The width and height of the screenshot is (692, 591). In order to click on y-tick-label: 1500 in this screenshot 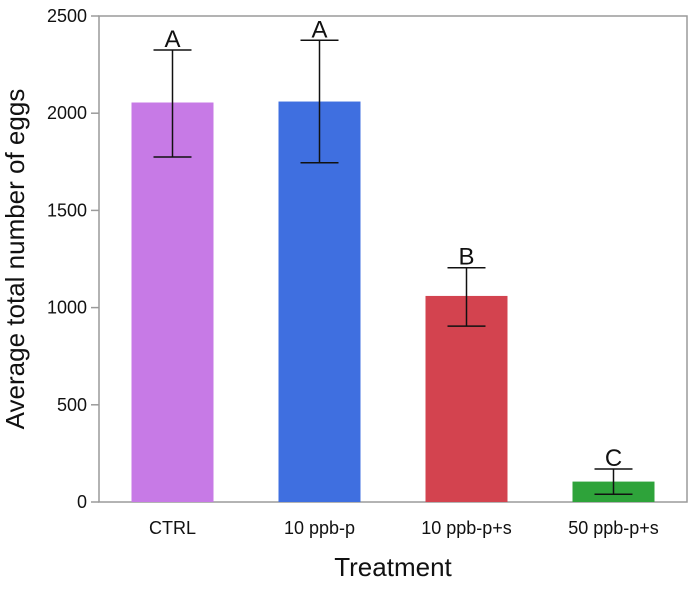, I will do `click(67, 210)`.